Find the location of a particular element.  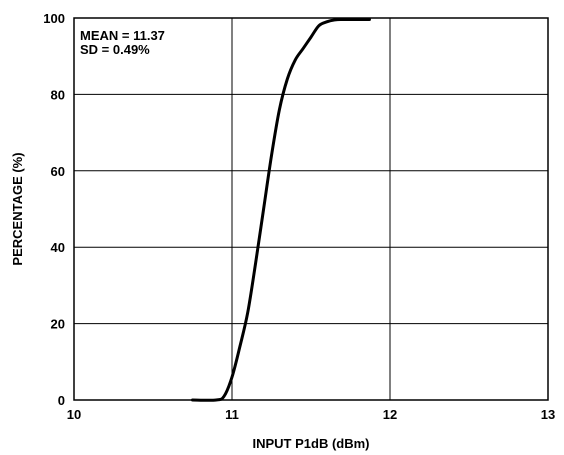

x-tick-labels: 10 11 12 13 is located at coordinates (311, 414).